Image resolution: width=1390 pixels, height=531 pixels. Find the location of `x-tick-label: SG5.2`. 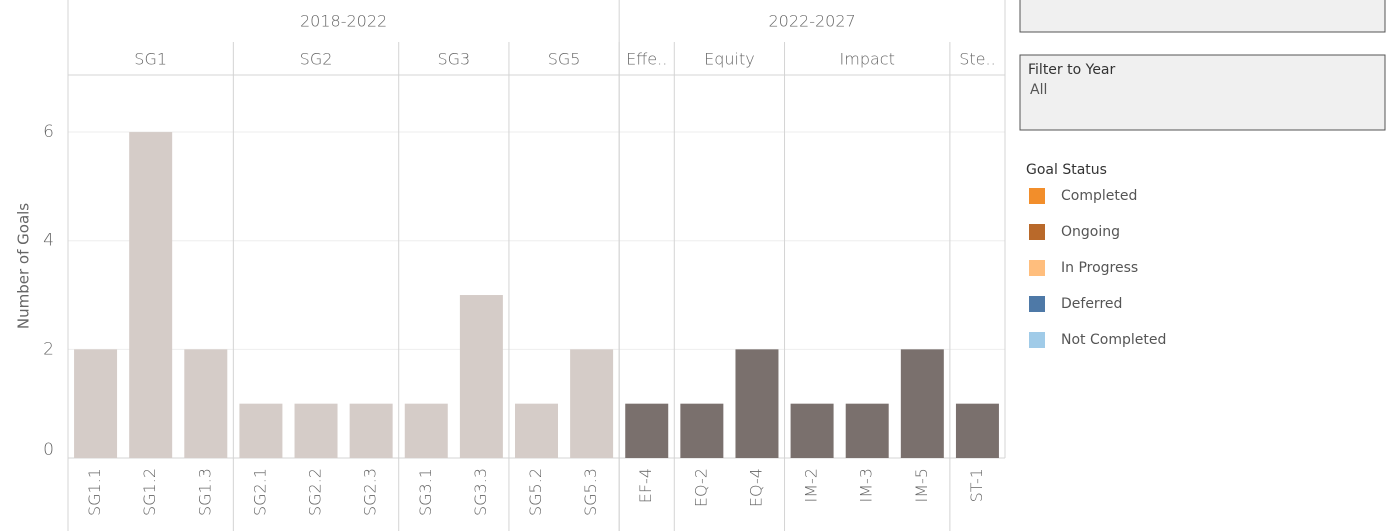

x-tick-label: SG5.2 is located at coordinates (535, 492).